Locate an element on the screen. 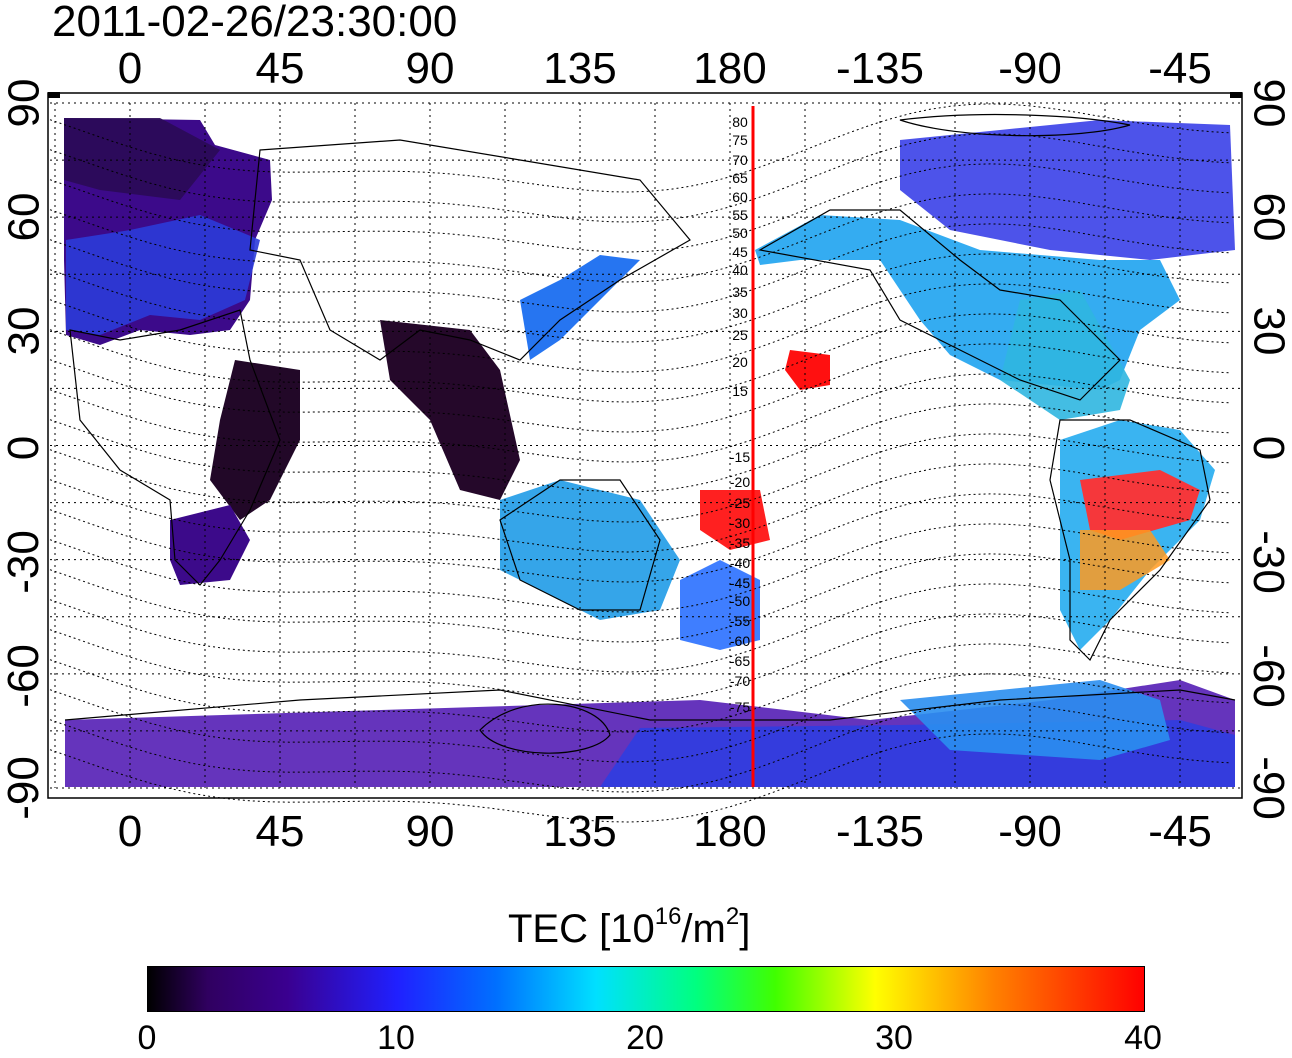 The height and width of the screenshot is (1058, 1292). bottom-tick-label: 135 is located at coordinates (580, 831).